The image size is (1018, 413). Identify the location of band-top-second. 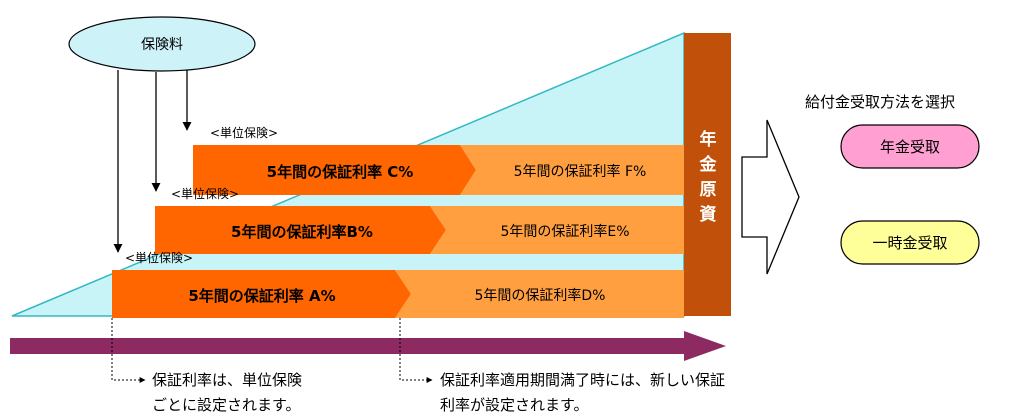
(572, 170).